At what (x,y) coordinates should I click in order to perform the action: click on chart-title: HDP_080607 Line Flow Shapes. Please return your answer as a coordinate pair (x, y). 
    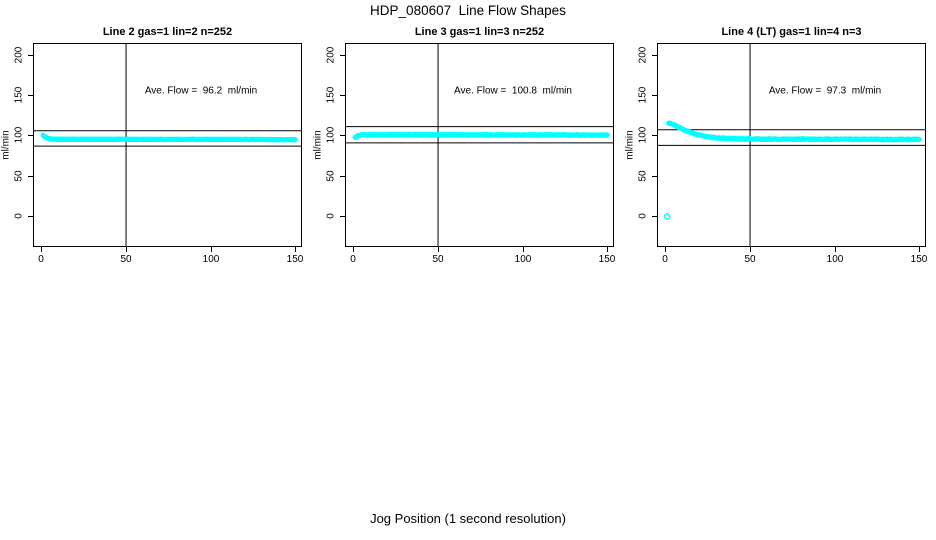
    Looking at the image, I should click on (468, 10).